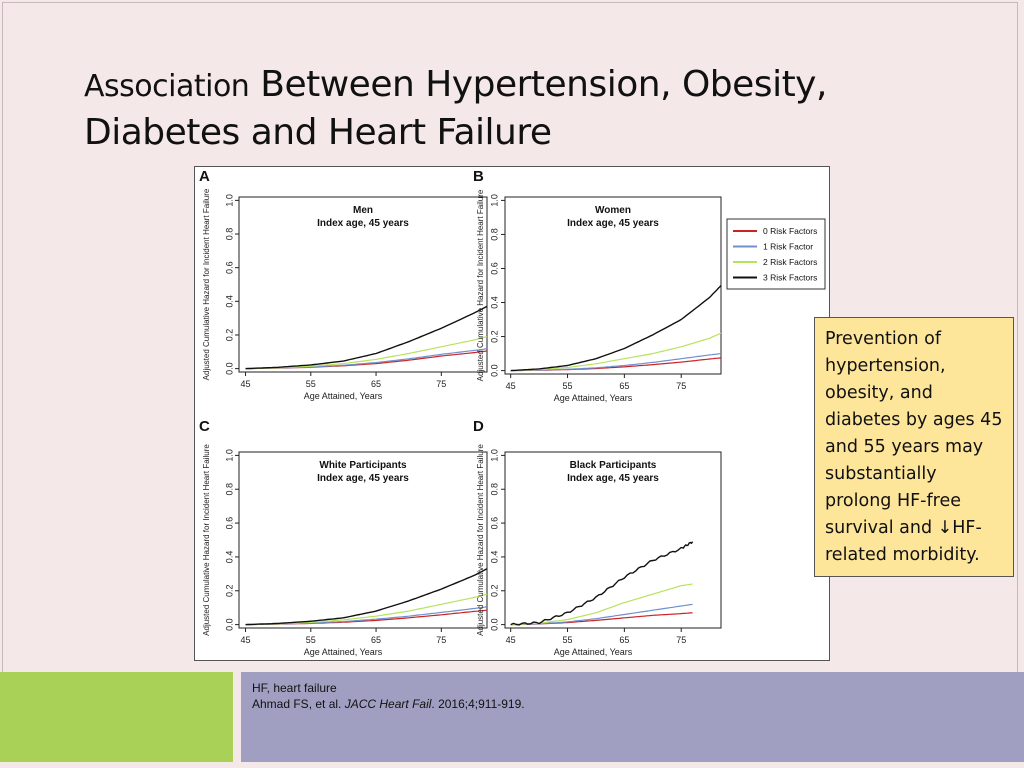  What do you see at coordinates (204, 176) in the screenshot?
I see `panel-letter-A: A` at bounding box center [204, 176].